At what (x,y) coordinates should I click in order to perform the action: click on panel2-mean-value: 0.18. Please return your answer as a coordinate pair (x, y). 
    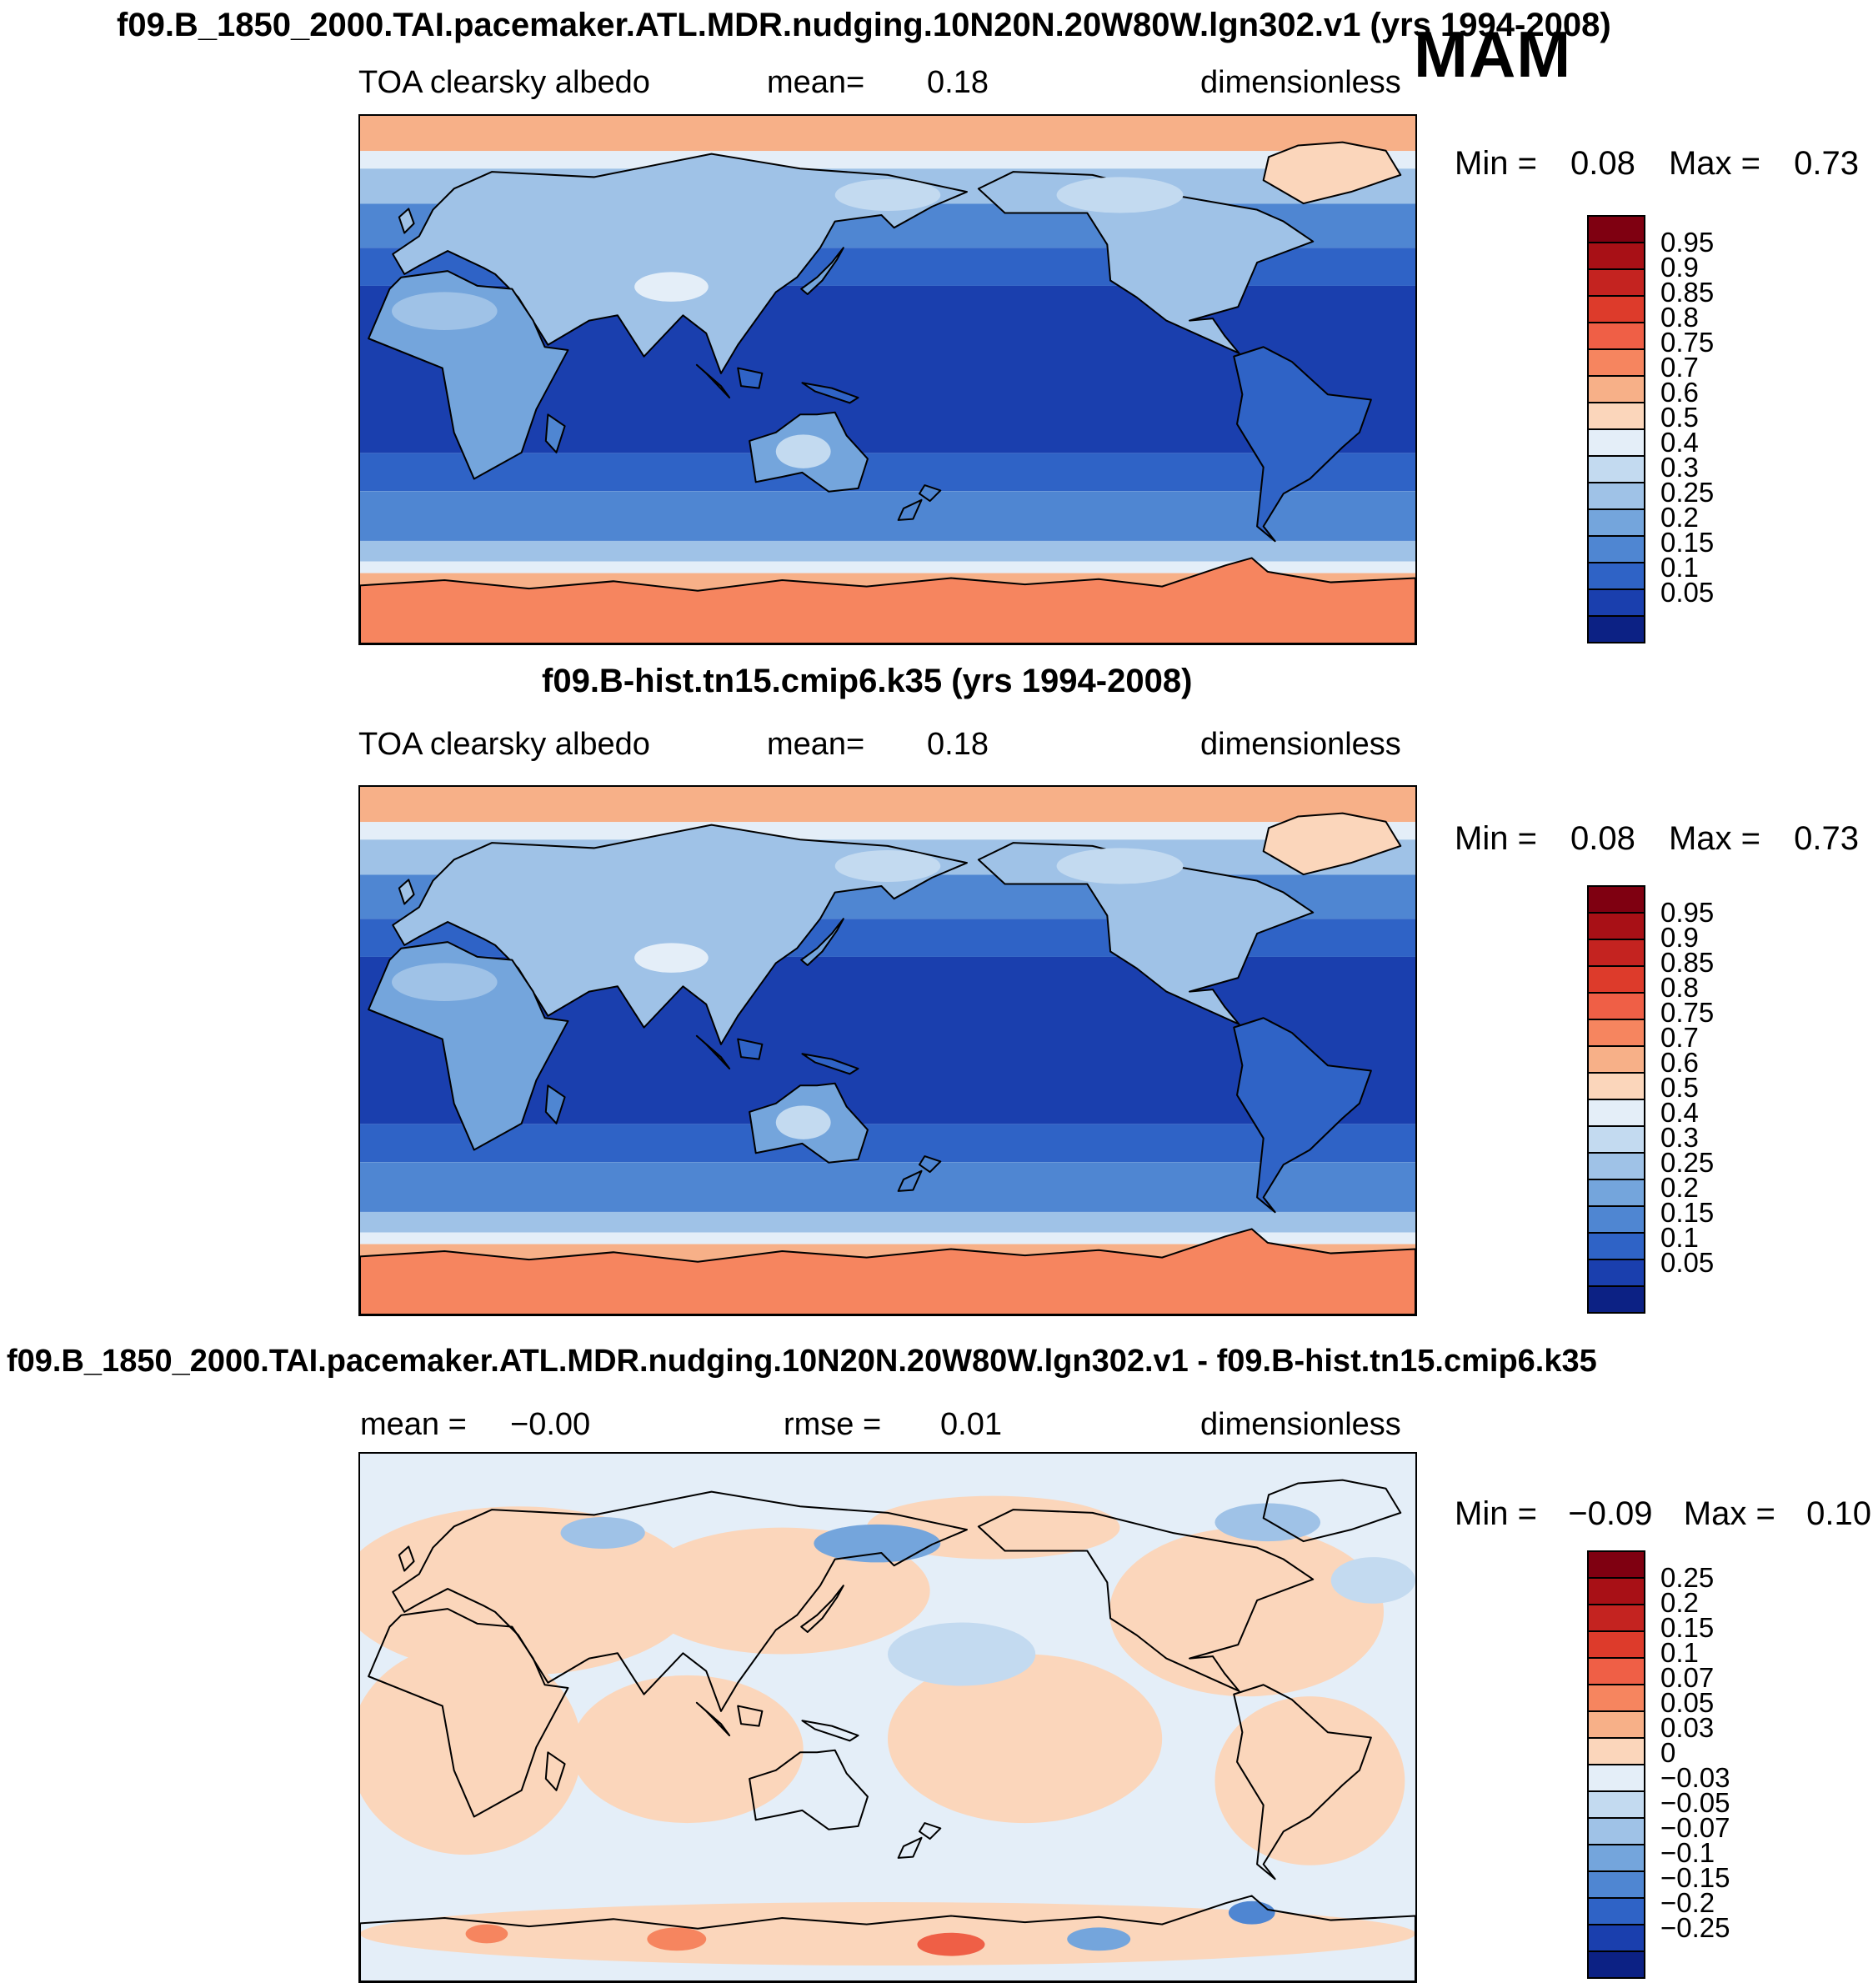
    Looking at the image, I should click on (958, 744).